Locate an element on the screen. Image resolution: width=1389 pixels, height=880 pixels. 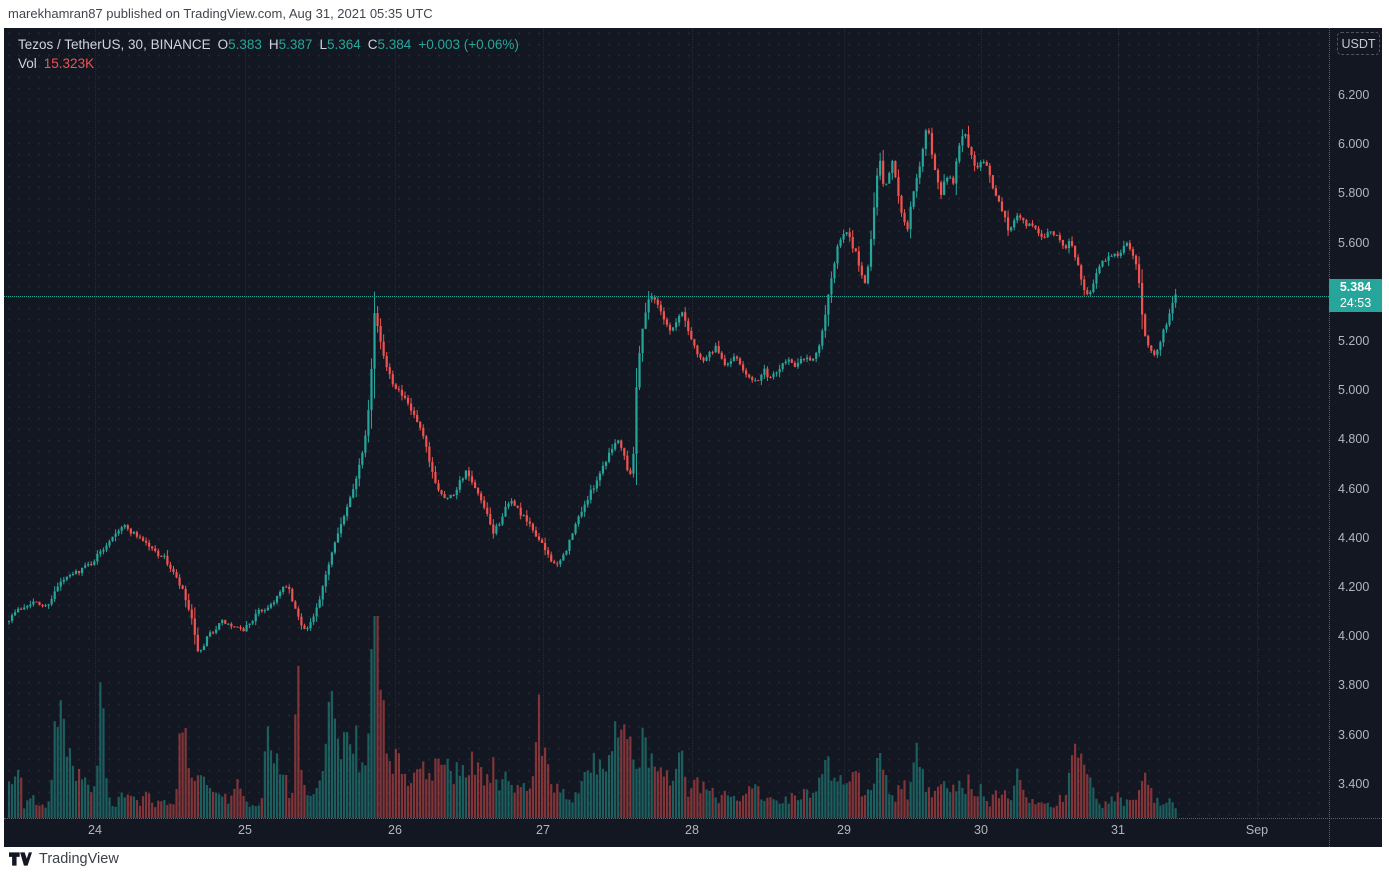
open-value: O5.383 is located at coordinates (239, 44).